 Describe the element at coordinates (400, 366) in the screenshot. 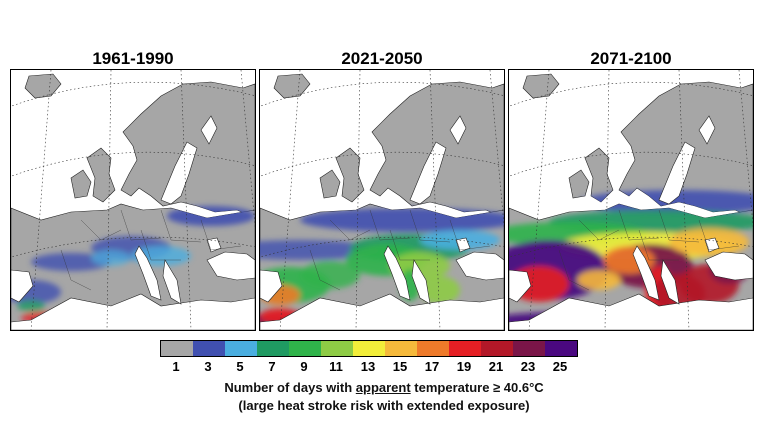

I see `legend-label: 15` at that location.